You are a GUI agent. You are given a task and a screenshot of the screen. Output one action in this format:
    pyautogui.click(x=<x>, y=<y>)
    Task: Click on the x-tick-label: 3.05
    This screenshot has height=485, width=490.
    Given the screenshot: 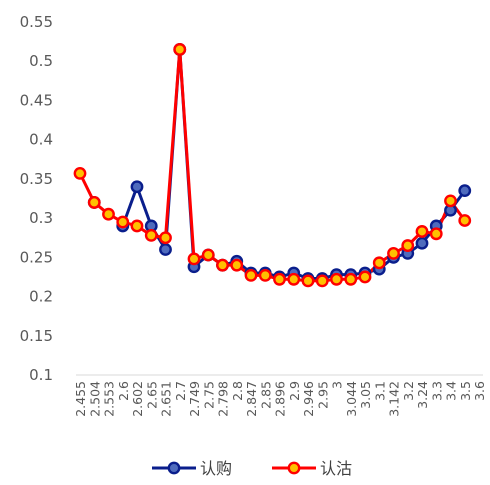 What is the action you would take?
    pyautogui.click(x=365, y=395)
    